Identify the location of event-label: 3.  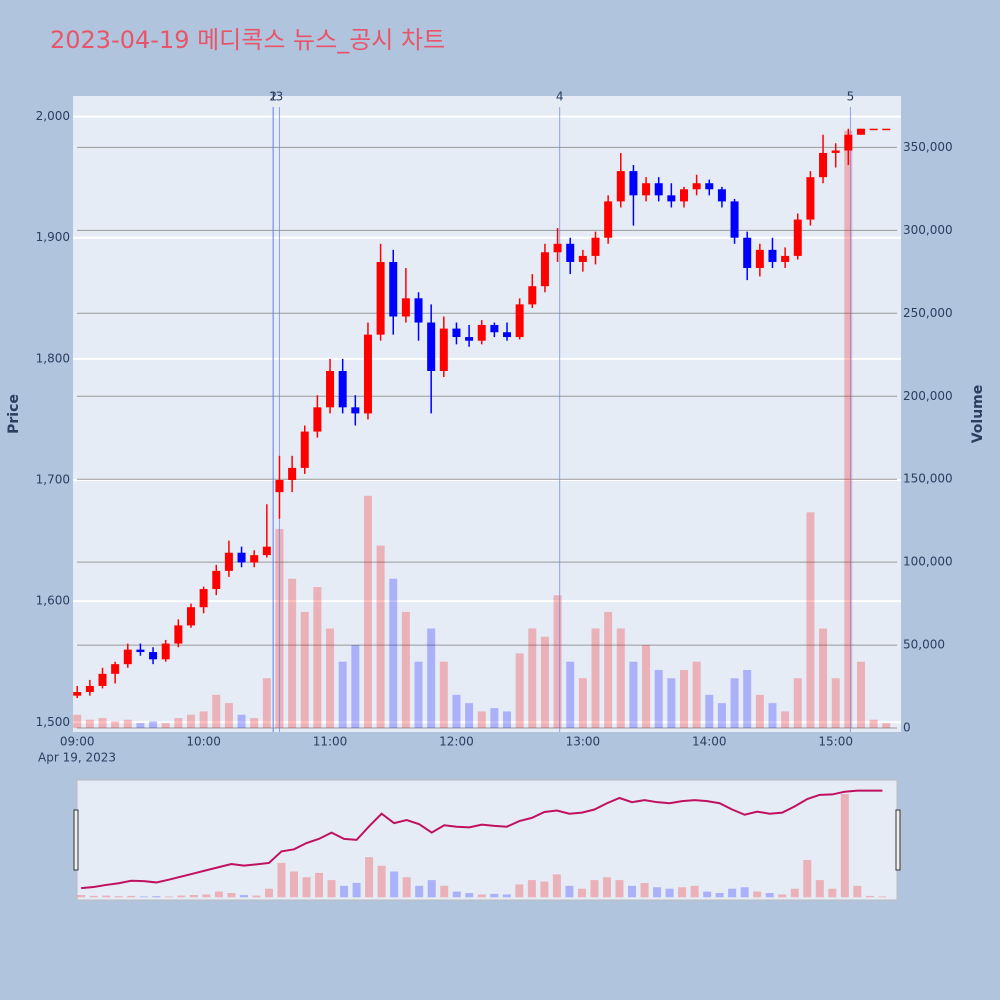
(280, 97).